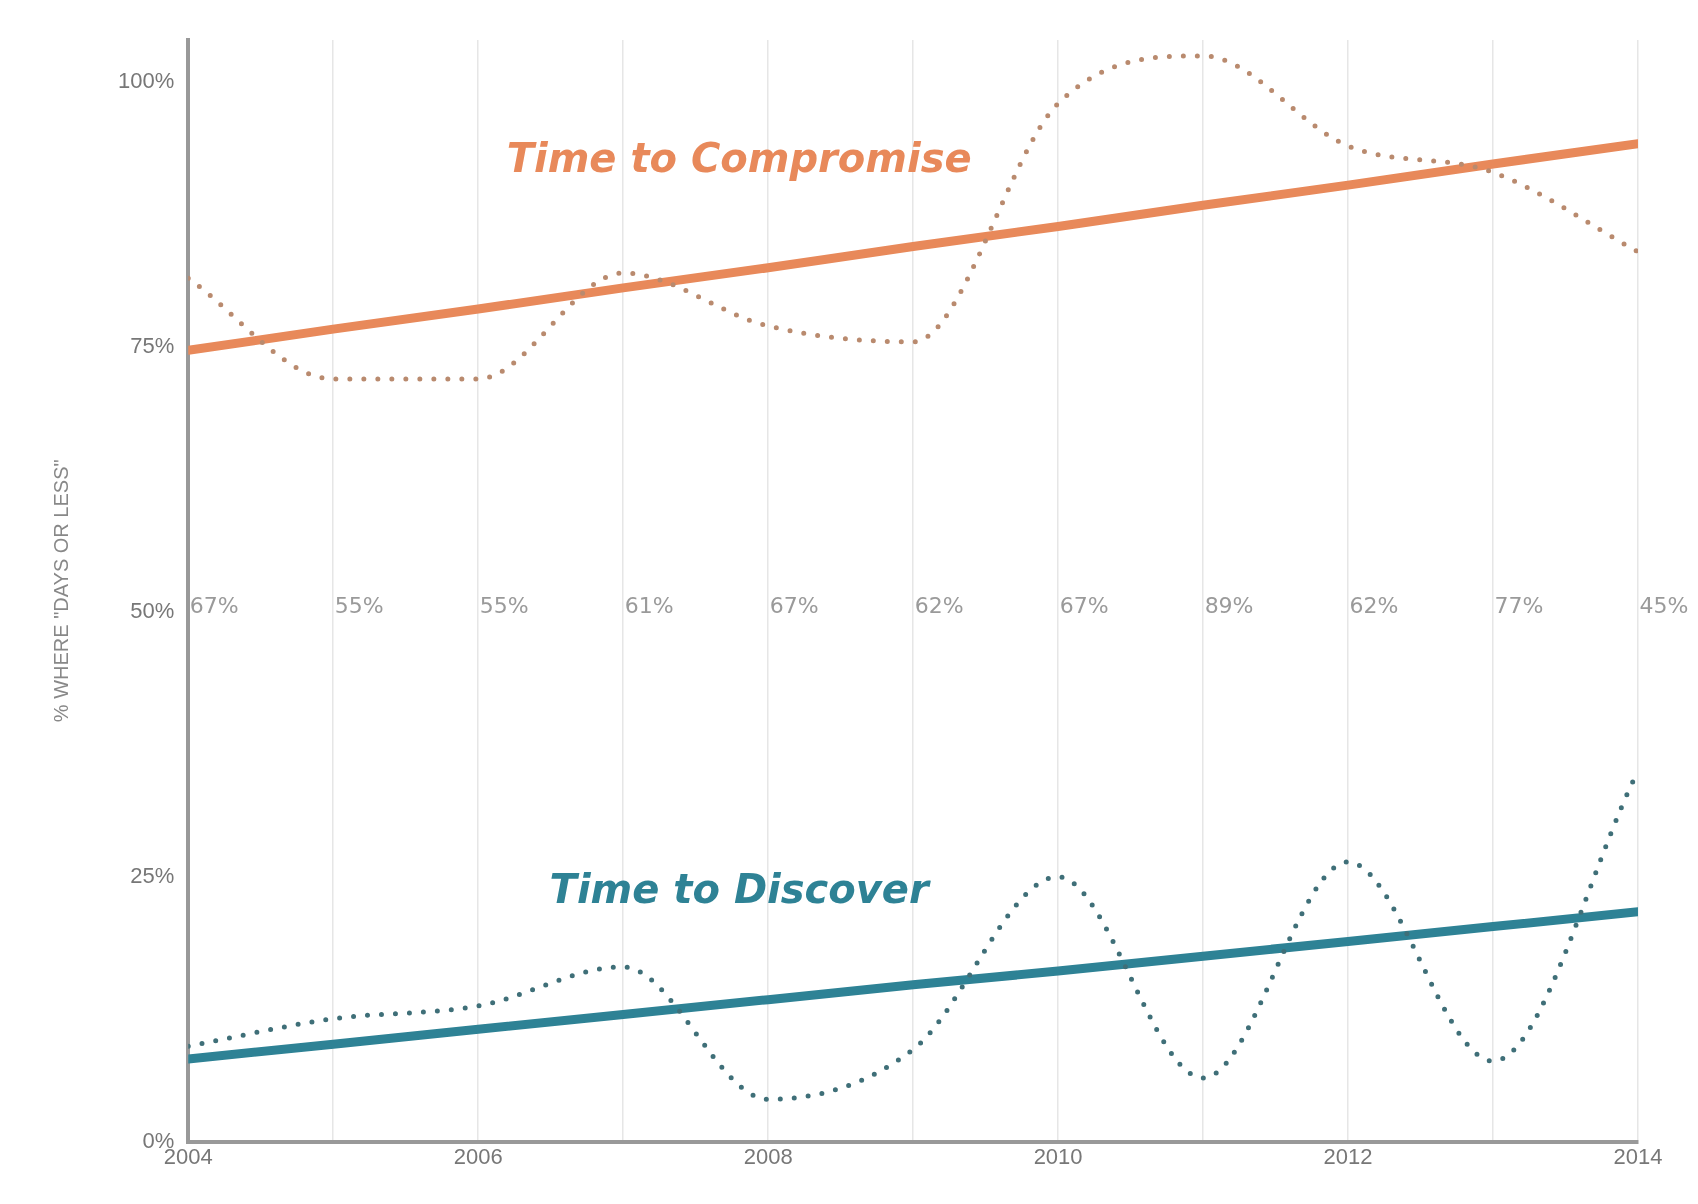 The height and width of the screenshot is (1204, 1698). I want to click on y-axis-title: % WHERE "DAYS OR LESS", so click(60, 591).